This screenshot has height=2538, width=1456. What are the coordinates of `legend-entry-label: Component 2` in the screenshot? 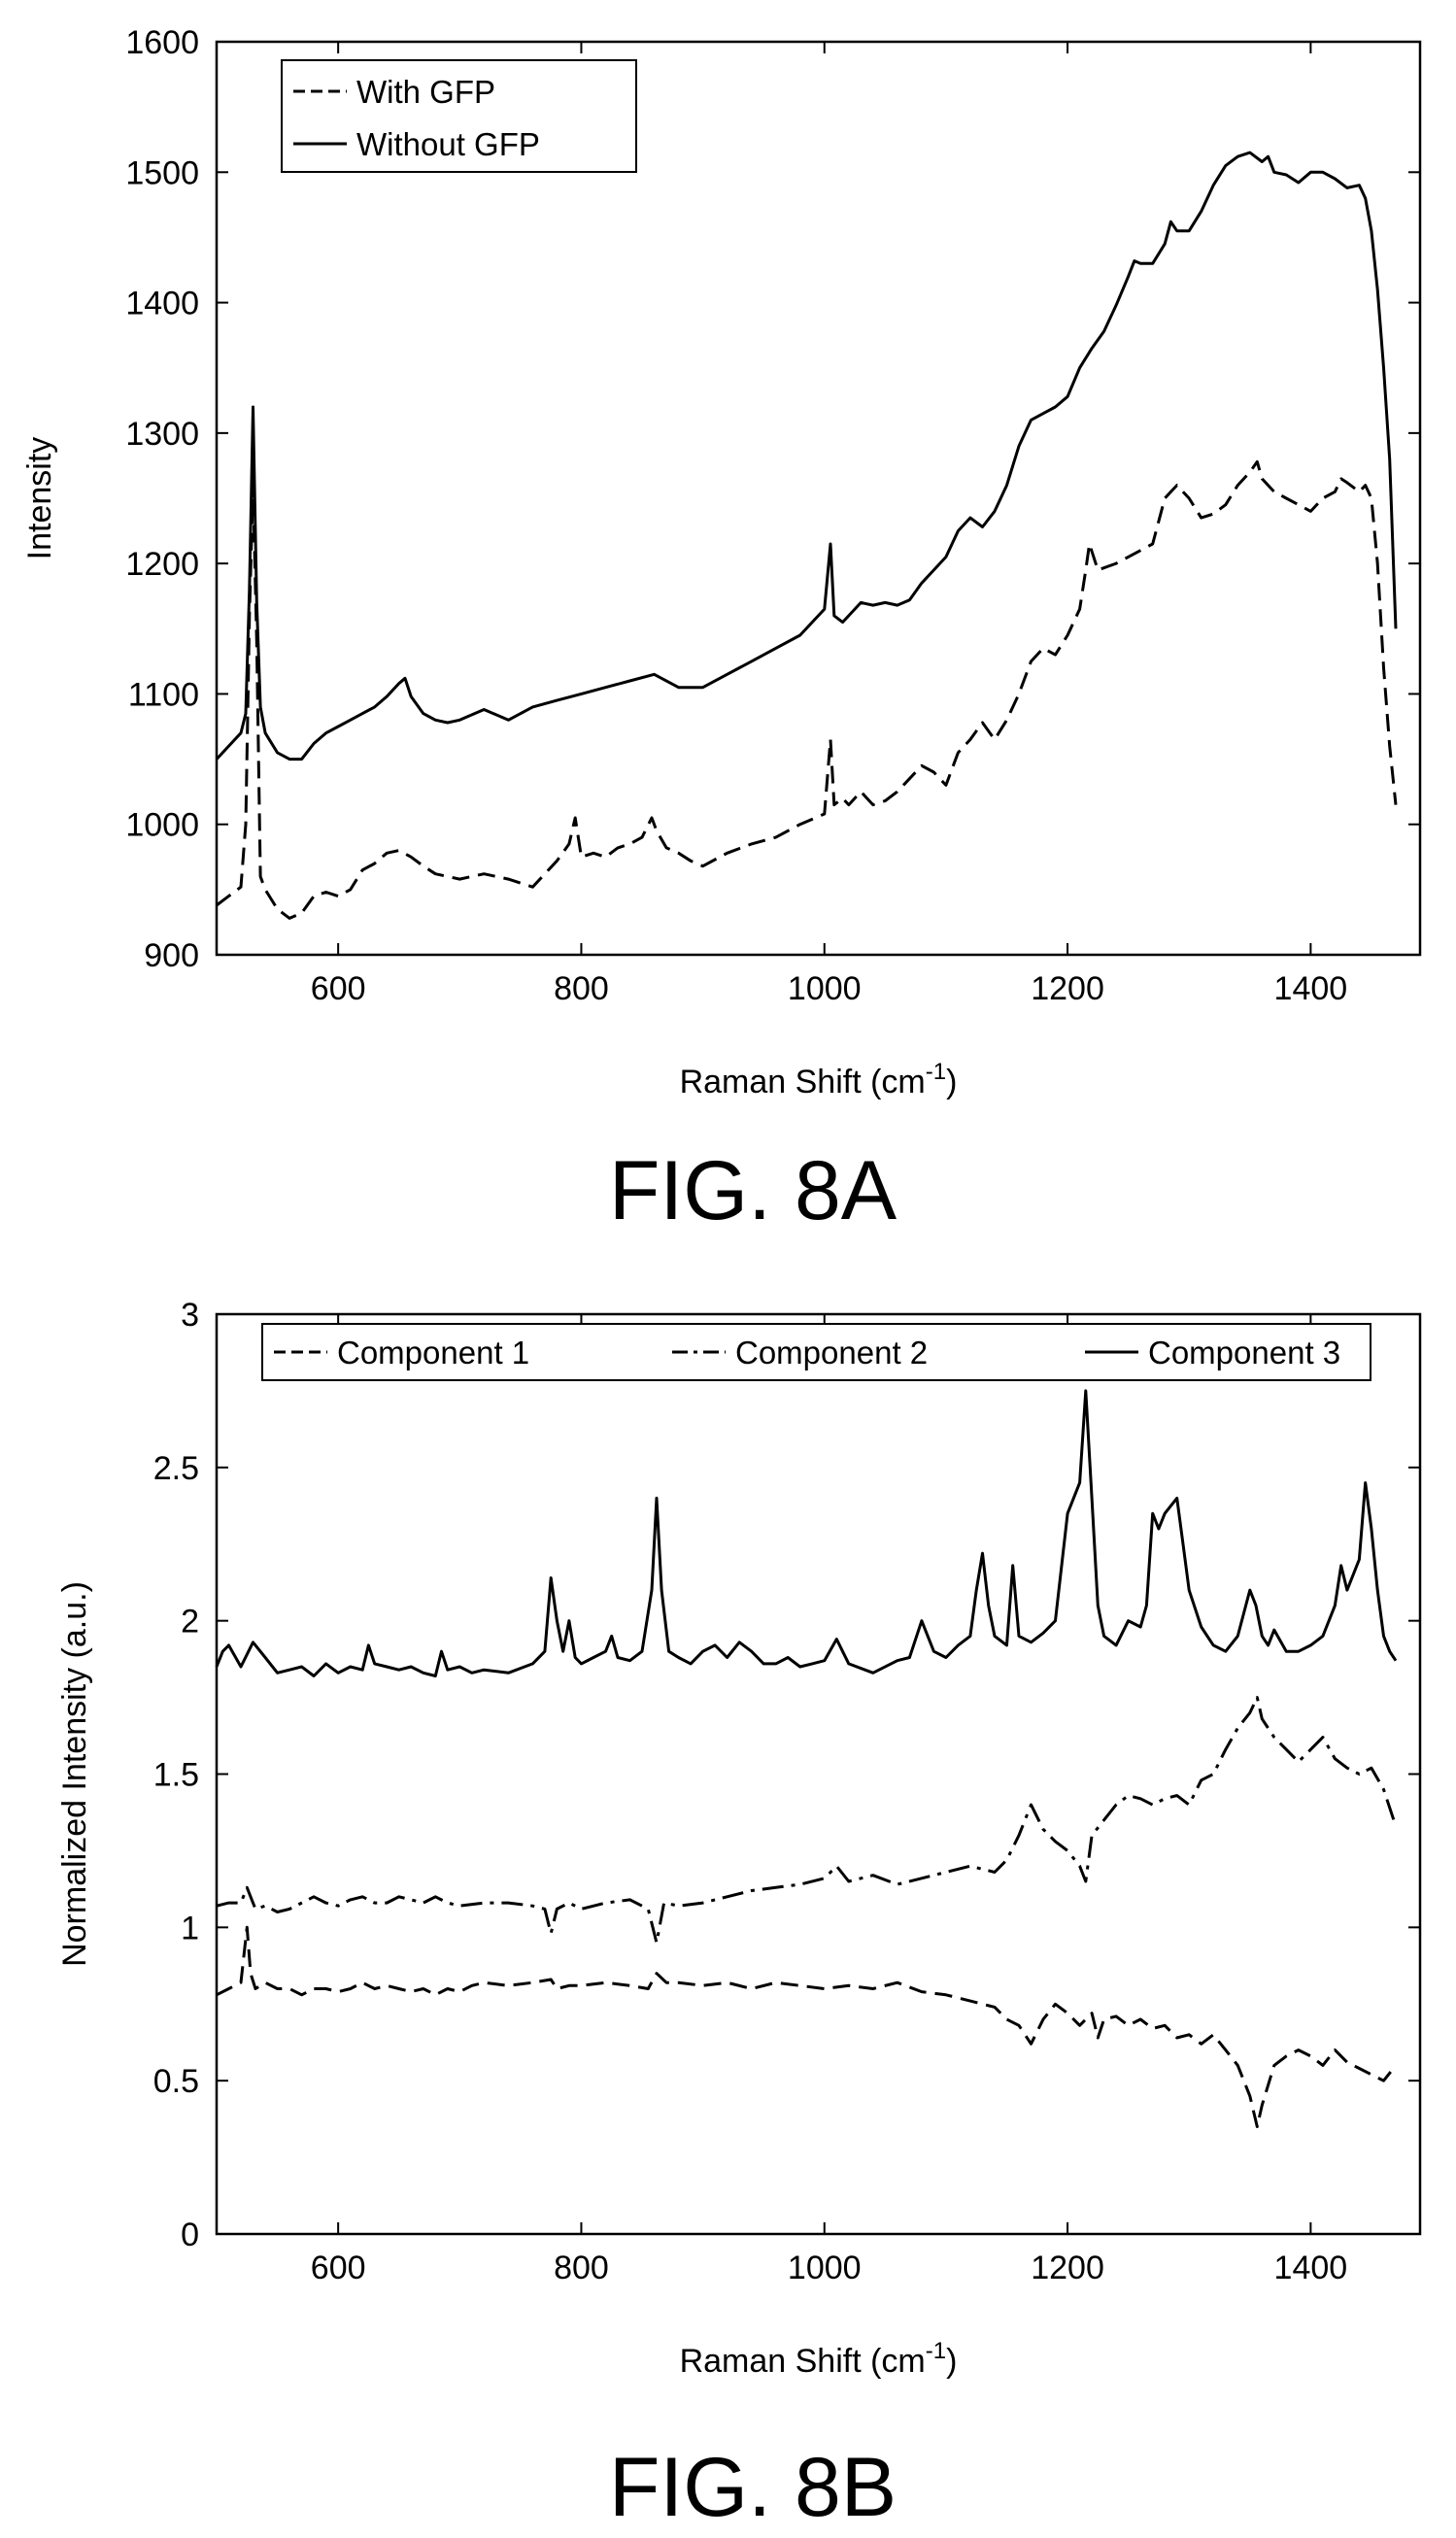 It's located at (831, 1353).